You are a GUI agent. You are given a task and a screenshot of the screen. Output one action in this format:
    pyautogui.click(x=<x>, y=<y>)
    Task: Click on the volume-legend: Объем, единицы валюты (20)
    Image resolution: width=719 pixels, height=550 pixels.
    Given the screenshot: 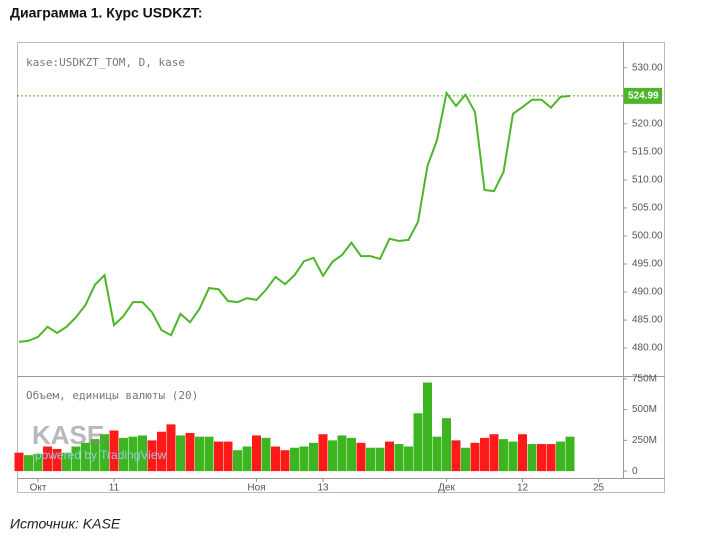 What is the action you would take?
    pyautogui.click(x=112, y=395)
    